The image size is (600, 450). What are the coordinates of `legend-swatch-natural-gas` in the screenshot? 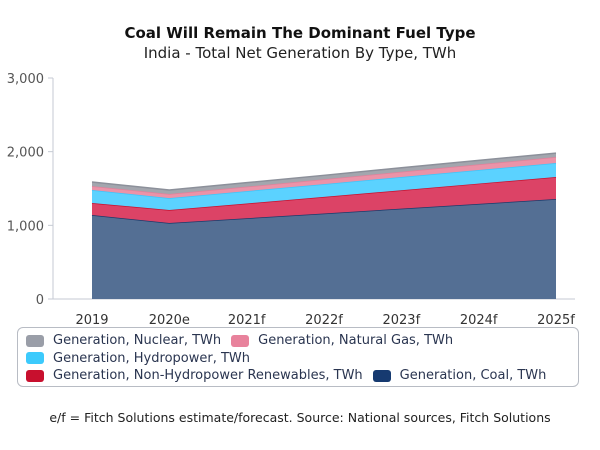 It's located at (240, 340).